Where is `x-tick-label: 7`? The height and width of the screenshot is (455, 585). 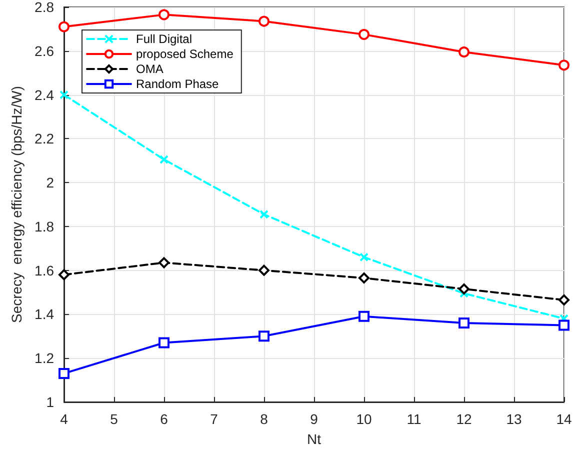 x-tick-label: 7 is located at coordinates (214, 419).